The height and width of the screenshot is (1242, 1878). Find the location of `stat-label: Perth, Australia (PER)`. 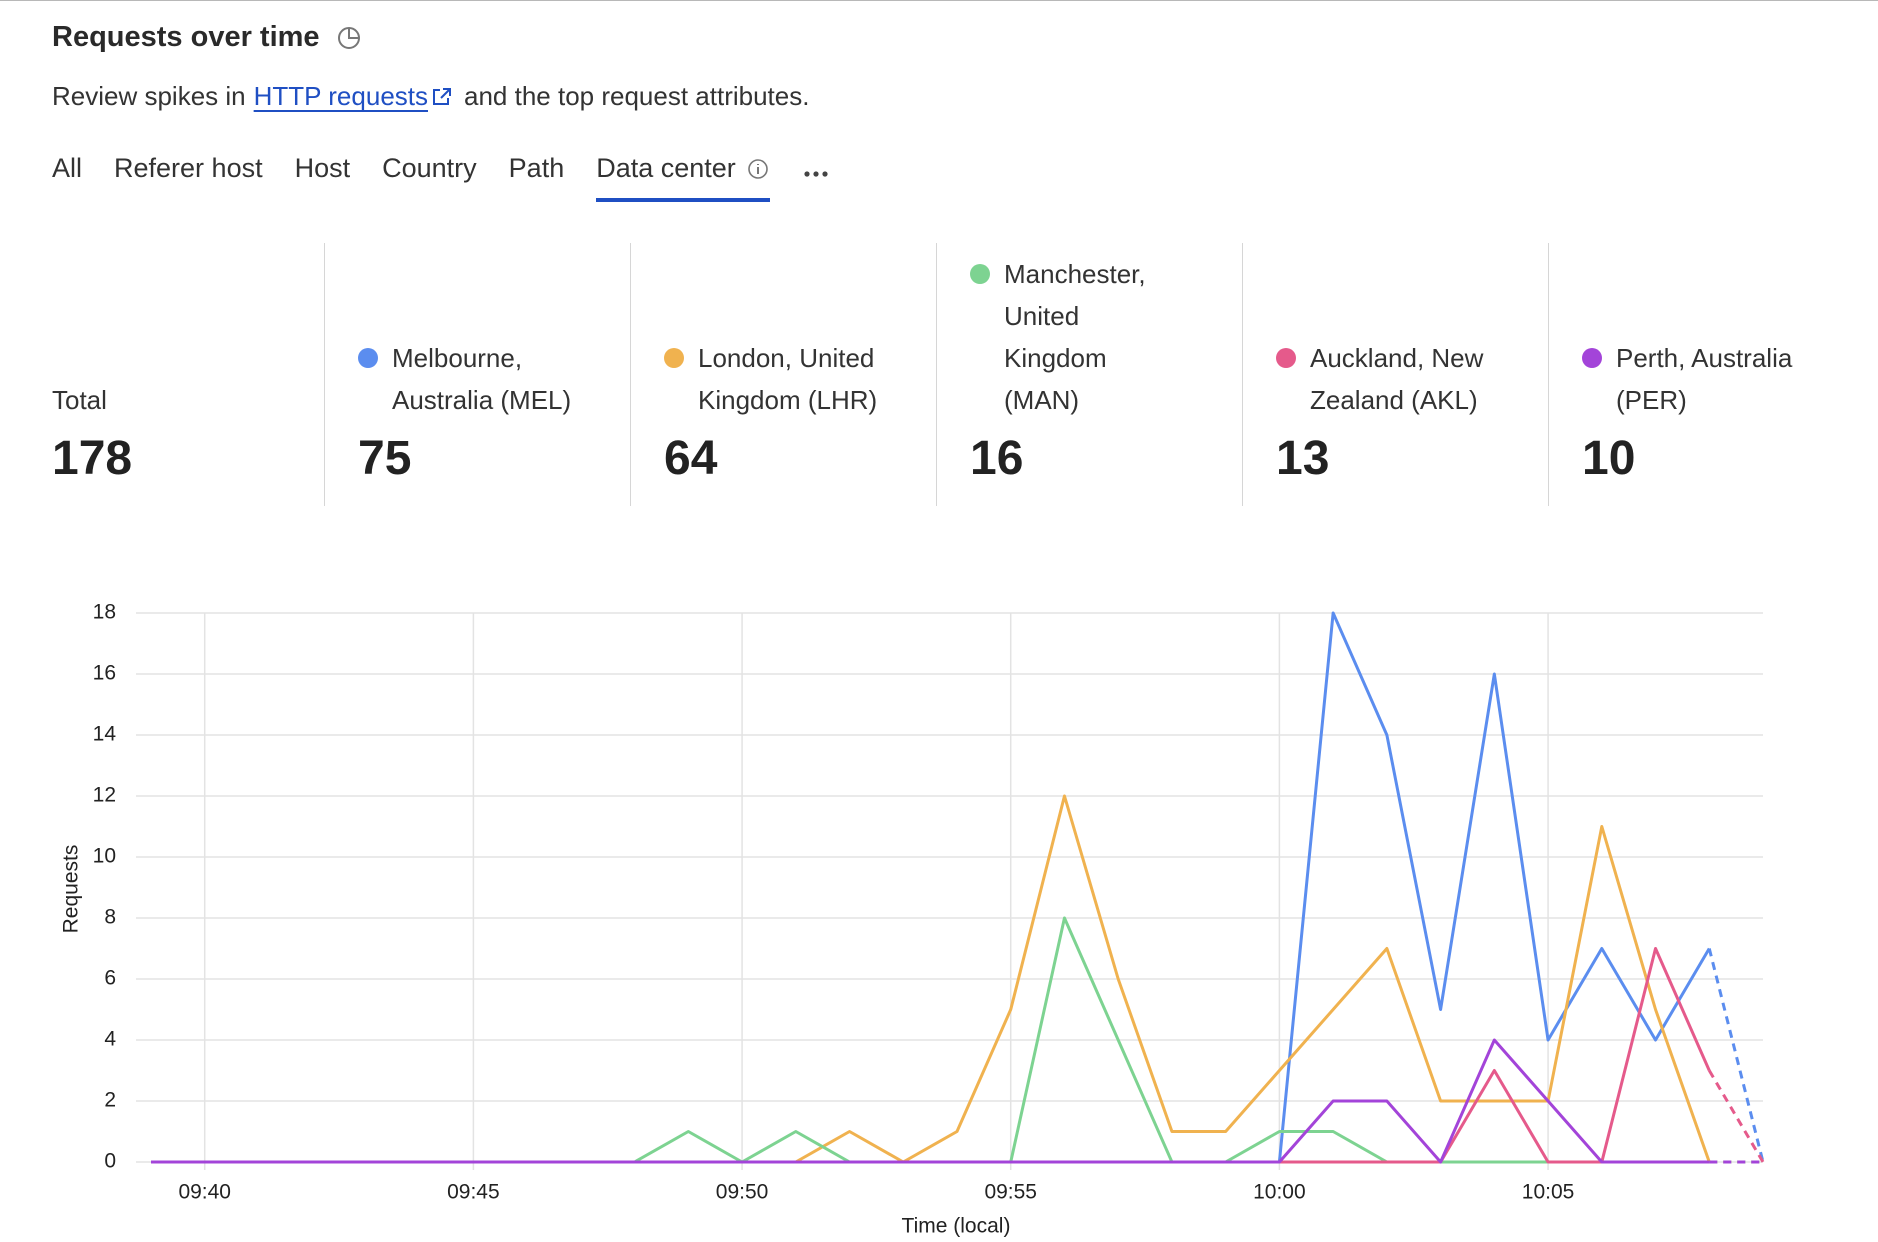

stat-label: Perth, Australia (PER) is located at coordinates (1718, 379).